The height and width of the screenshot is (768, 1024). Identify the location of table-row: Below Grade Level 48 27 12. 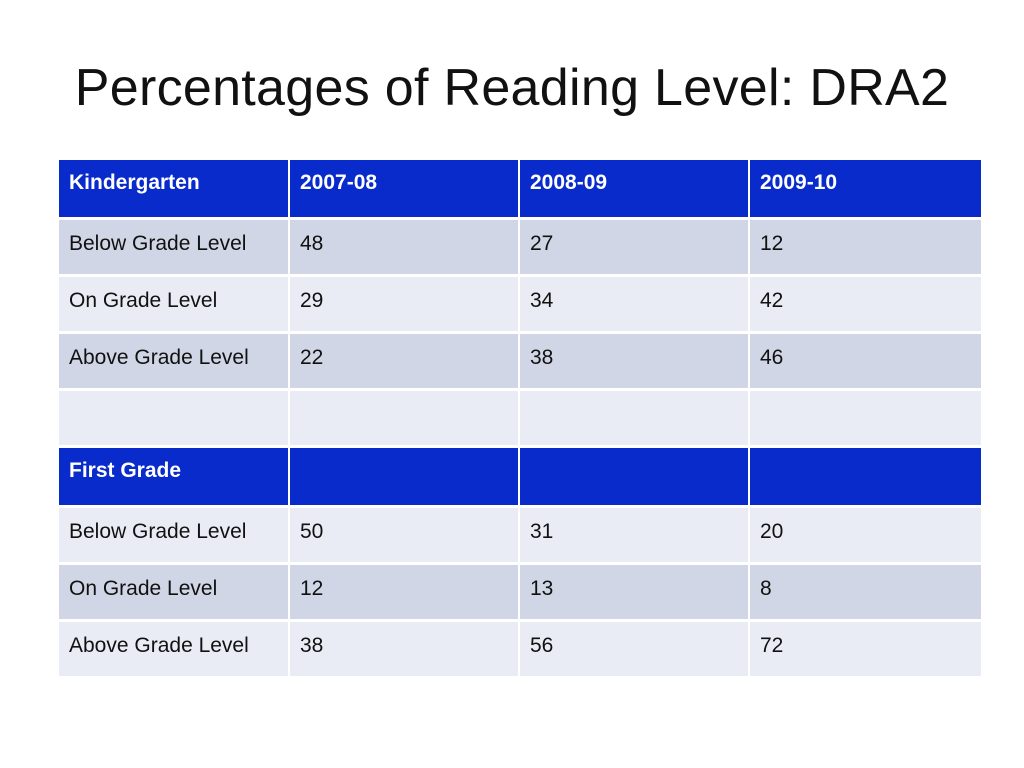
(520, 248).